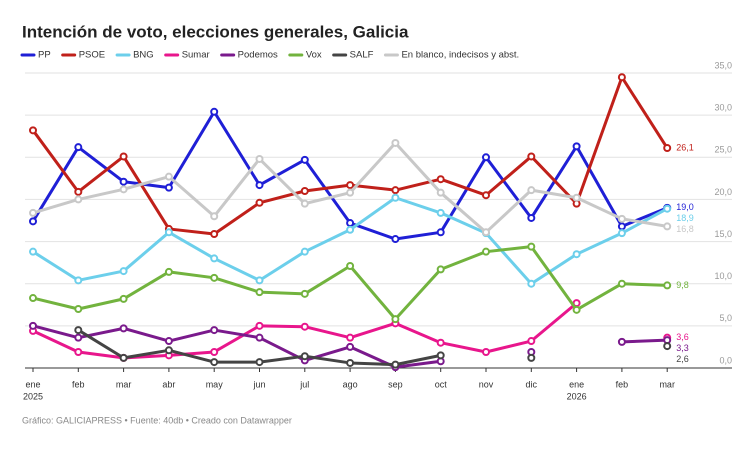  Describe the element at coordinates (196, 55) in the screenshot. I see `legend-label: Sumar` at that location.